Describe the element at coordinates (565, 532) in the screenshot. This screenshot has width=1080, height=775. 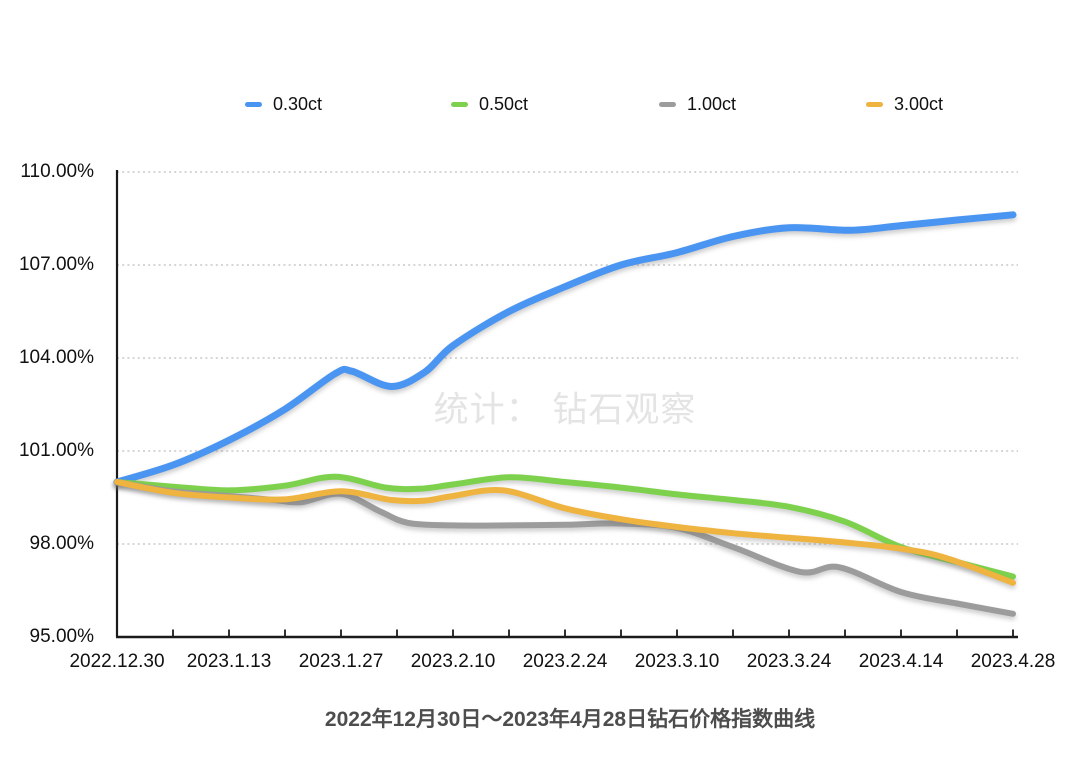
I see `series-line-3.00ct` at that location.